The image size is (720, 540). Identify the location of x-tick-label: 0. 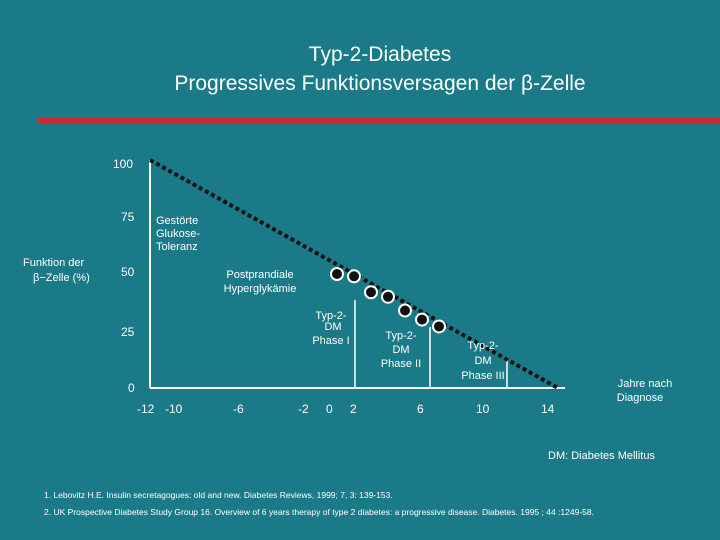
(329, 409).